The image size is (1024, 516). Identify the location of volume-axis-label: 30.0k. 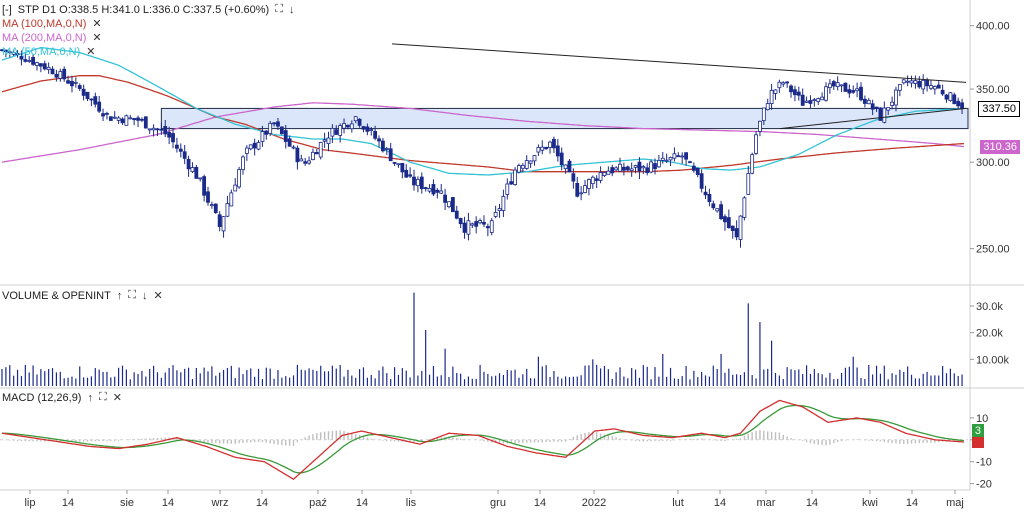
(989, 307).